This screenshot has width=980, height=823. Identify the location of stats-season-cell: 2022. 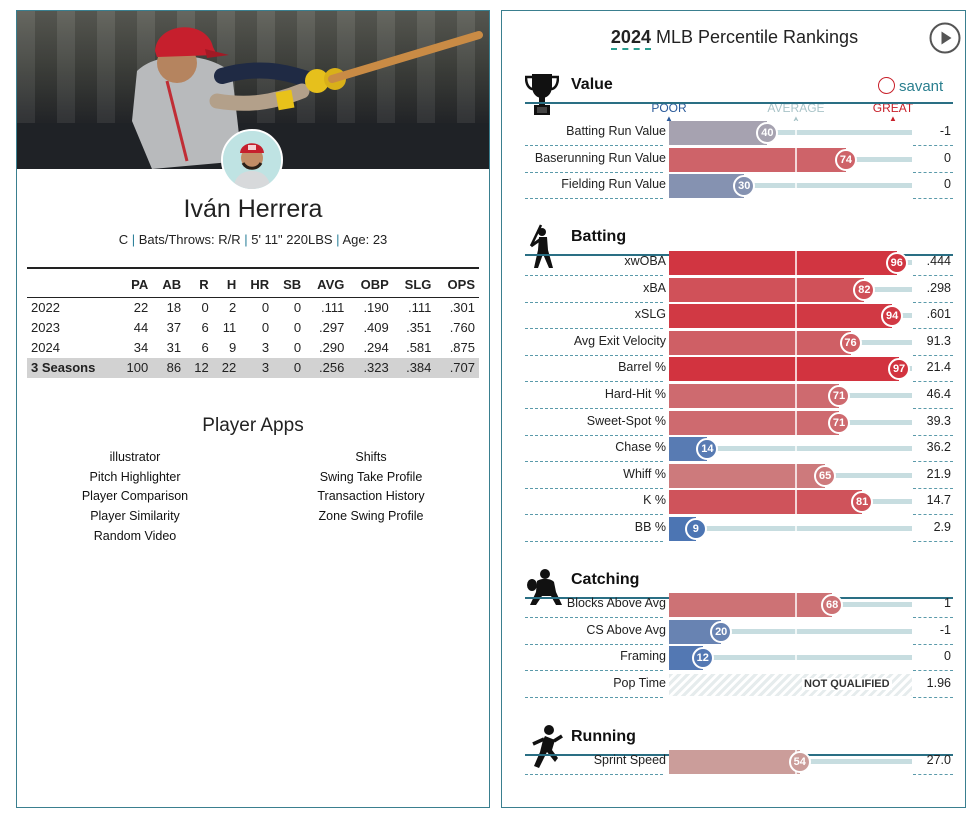
(45, 308).